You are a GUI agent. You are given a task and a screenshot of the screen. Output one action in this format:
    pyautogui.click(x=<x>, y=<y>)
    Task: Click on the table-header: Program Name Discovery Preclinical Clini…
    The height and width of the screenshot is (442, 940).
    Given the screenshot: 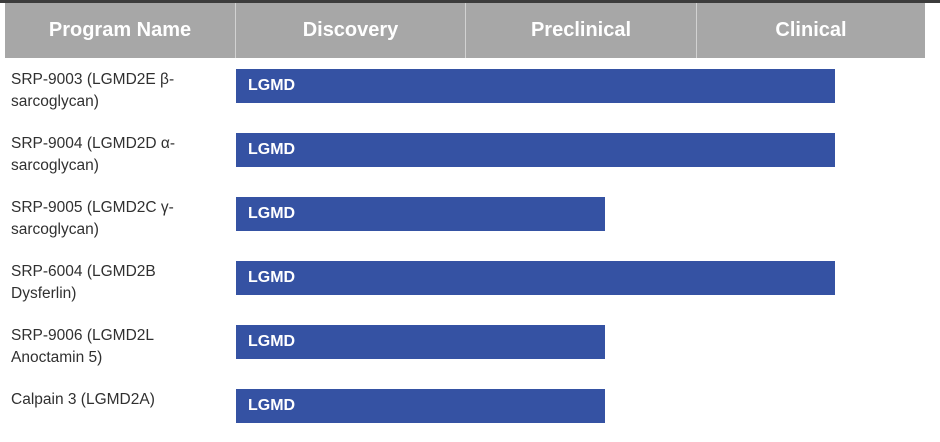 What is the action you would take?
    pyautogui.click(x=465, y=30)
    